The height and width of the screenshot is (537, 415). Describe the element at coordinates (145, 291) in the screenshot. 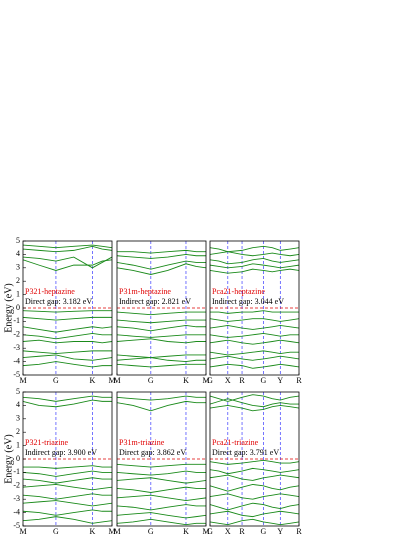

I see `panel-title: P31m-heptazine` at that location.